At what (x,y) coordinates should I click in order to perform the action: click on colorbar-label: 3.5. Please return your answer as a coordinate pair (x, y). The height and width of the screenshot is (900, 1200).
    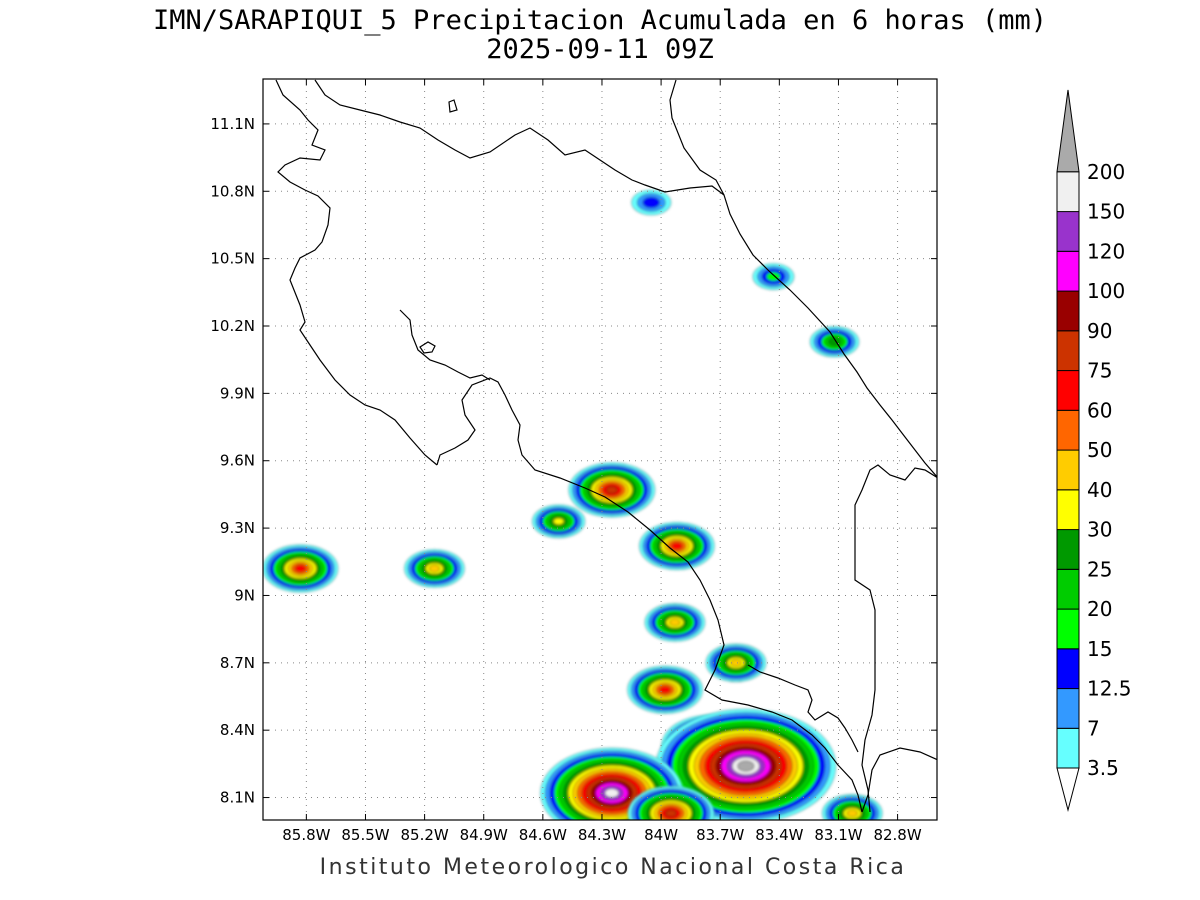
    Looking at the image, I should click on (1103, 768).